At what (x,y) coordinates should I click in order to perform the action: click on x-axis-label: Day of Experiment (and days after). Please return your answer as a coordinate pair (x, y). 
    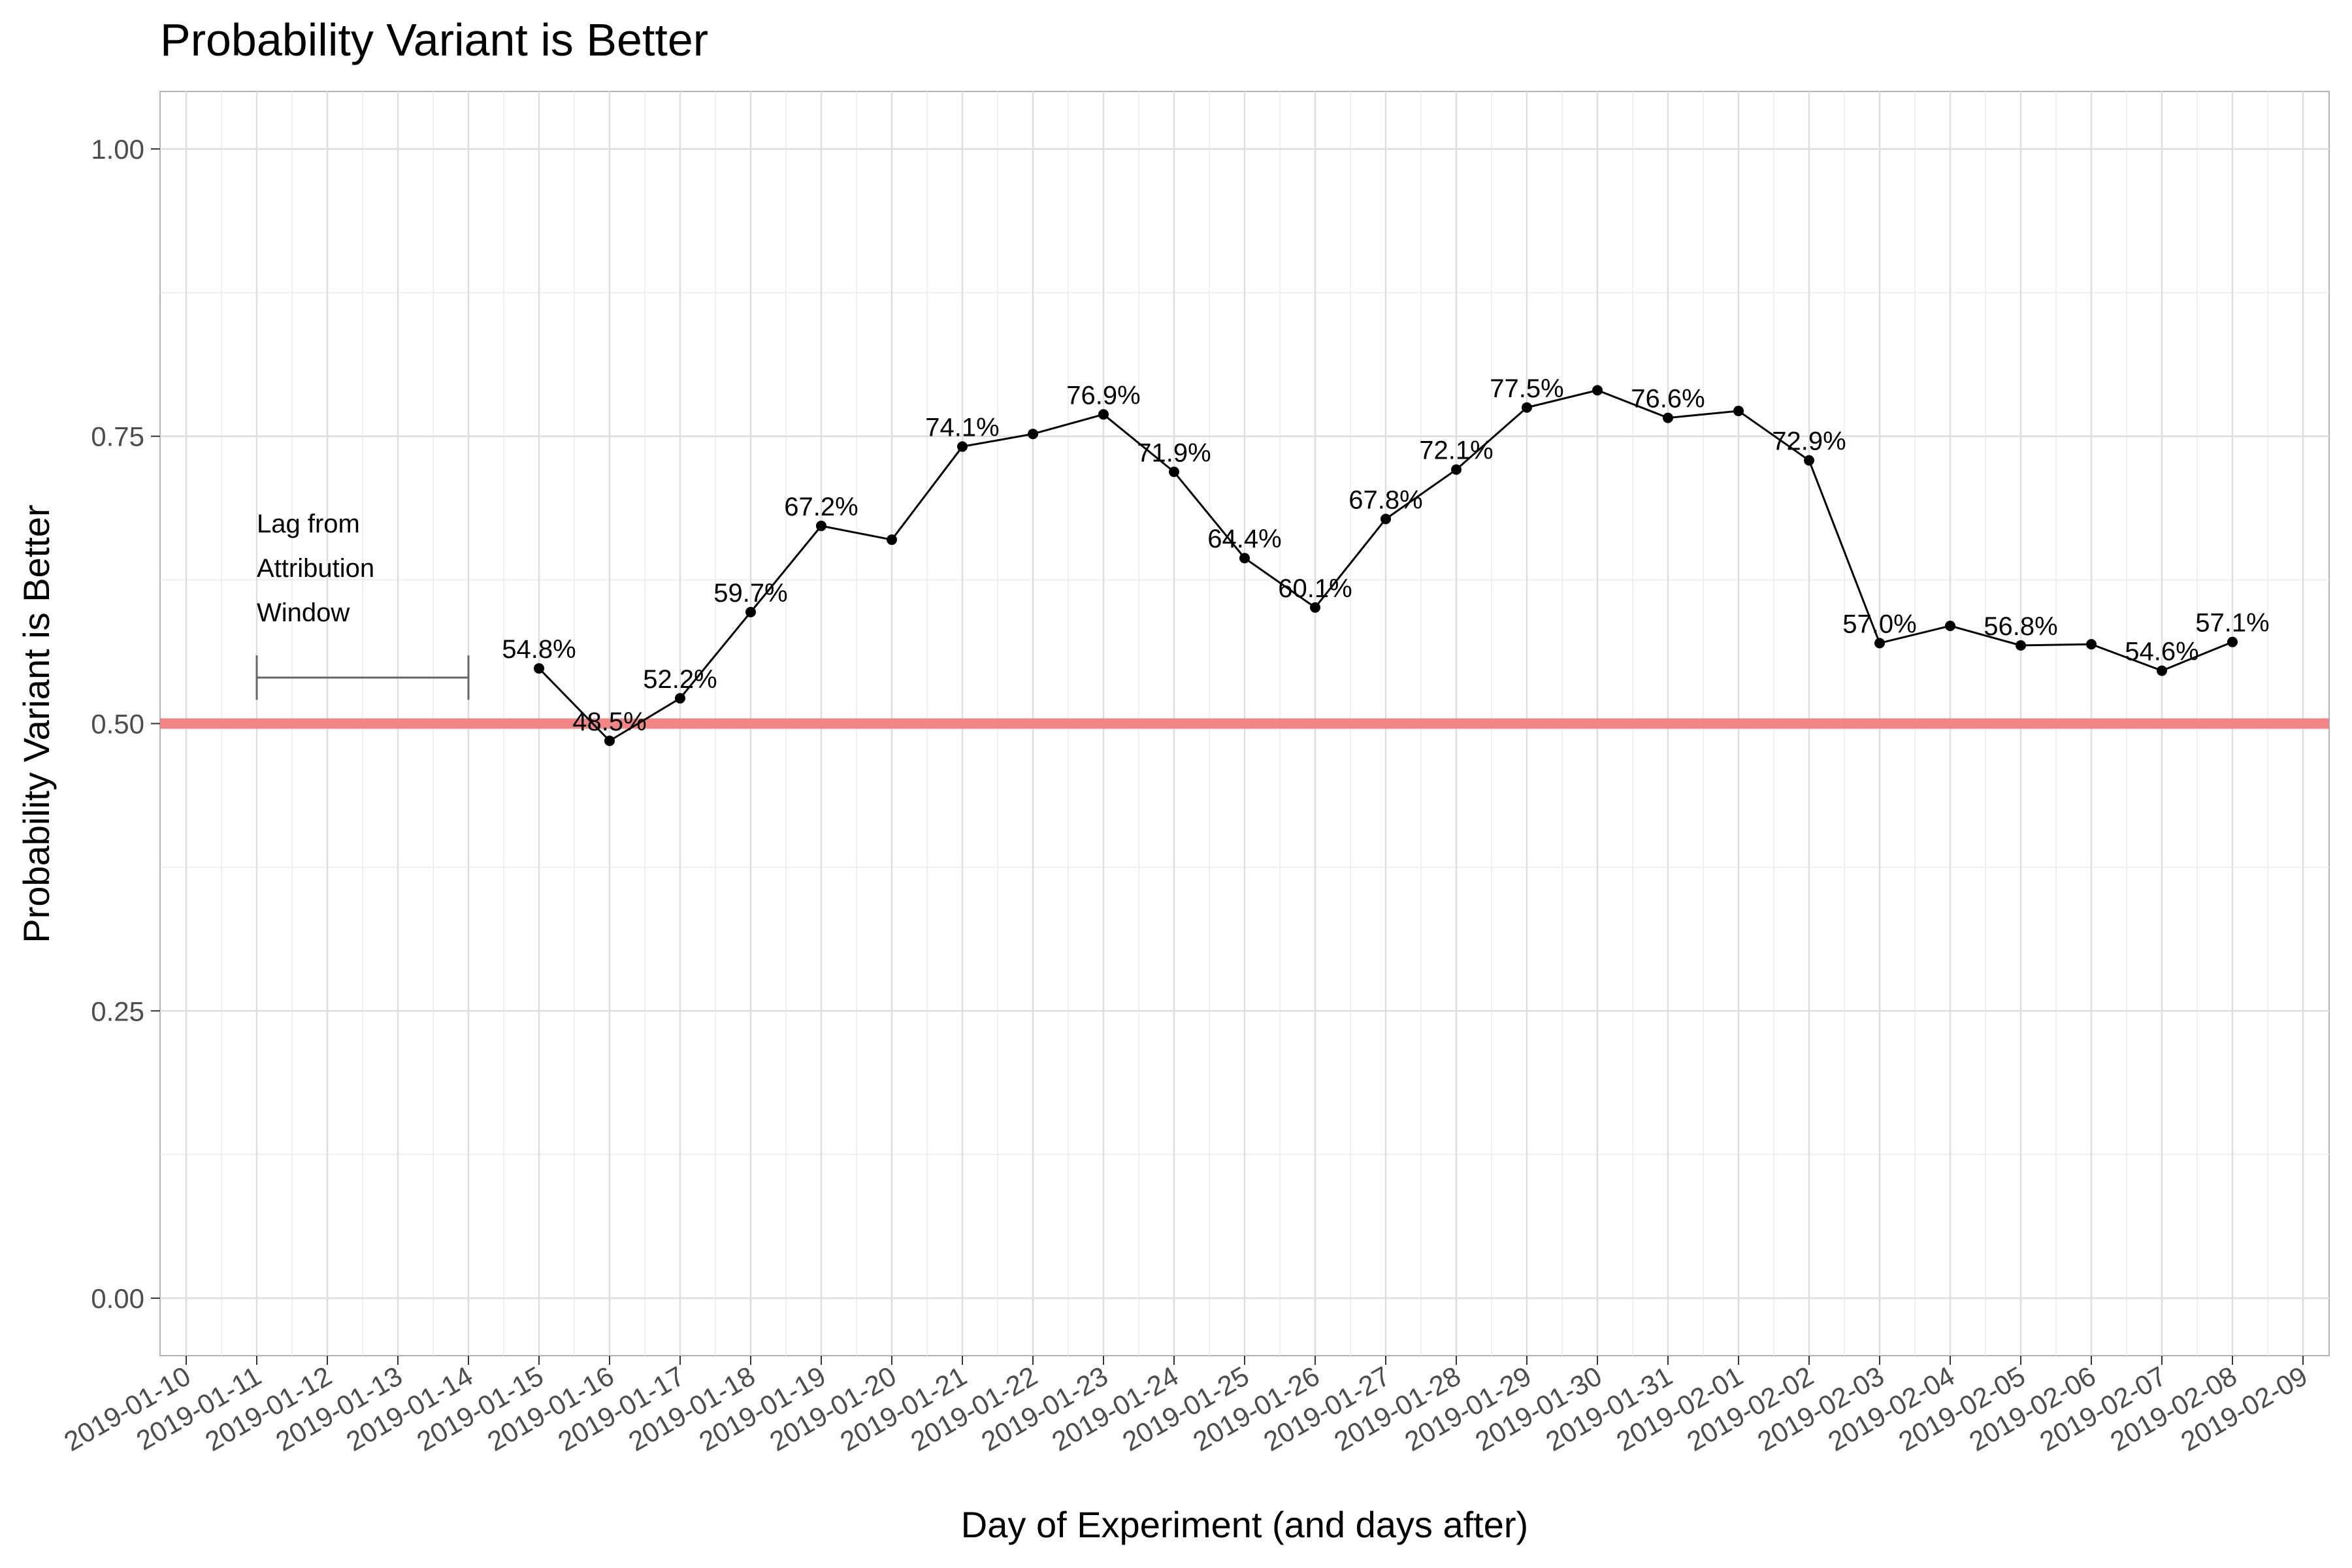
    Looking at the image, I should click on (1244, 1524).